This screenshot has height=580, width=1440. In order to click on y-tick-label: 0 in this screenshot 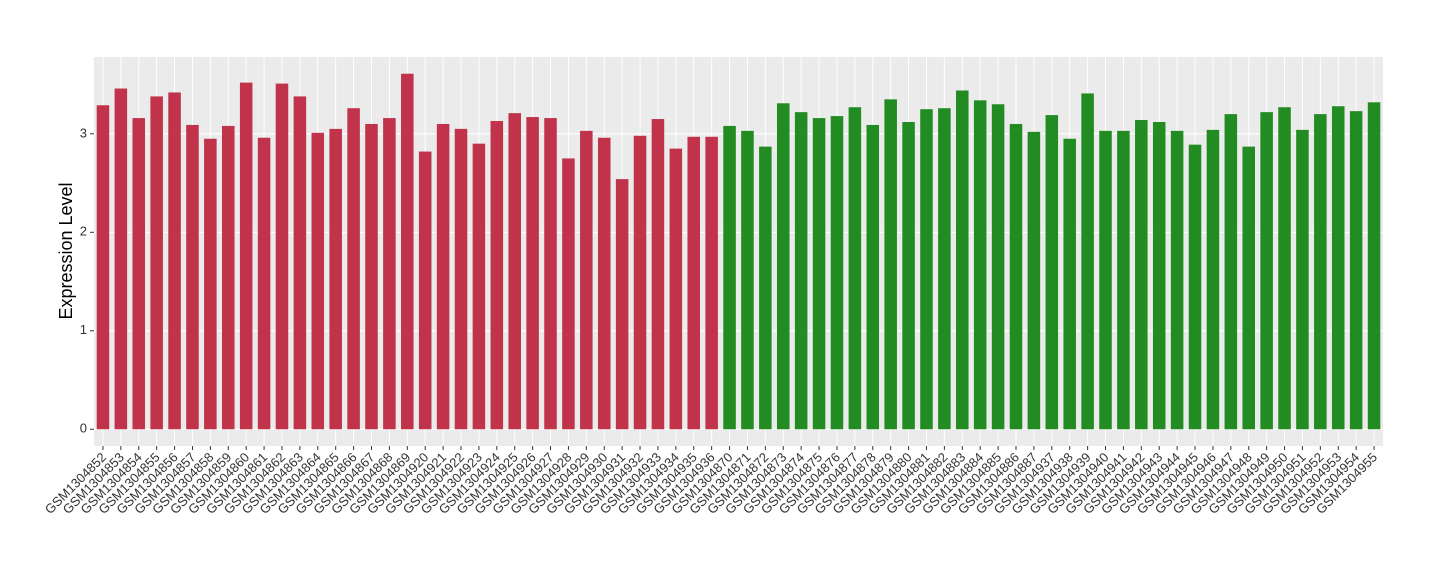, I will do `click(83, 428)`.